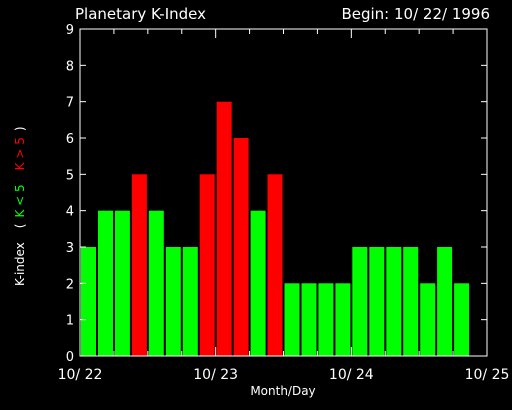 The image size is (512, 410). Describe the element at coordinates (70, 284) in the screenshot. I see `y-tick-label-2: 2` at that location.